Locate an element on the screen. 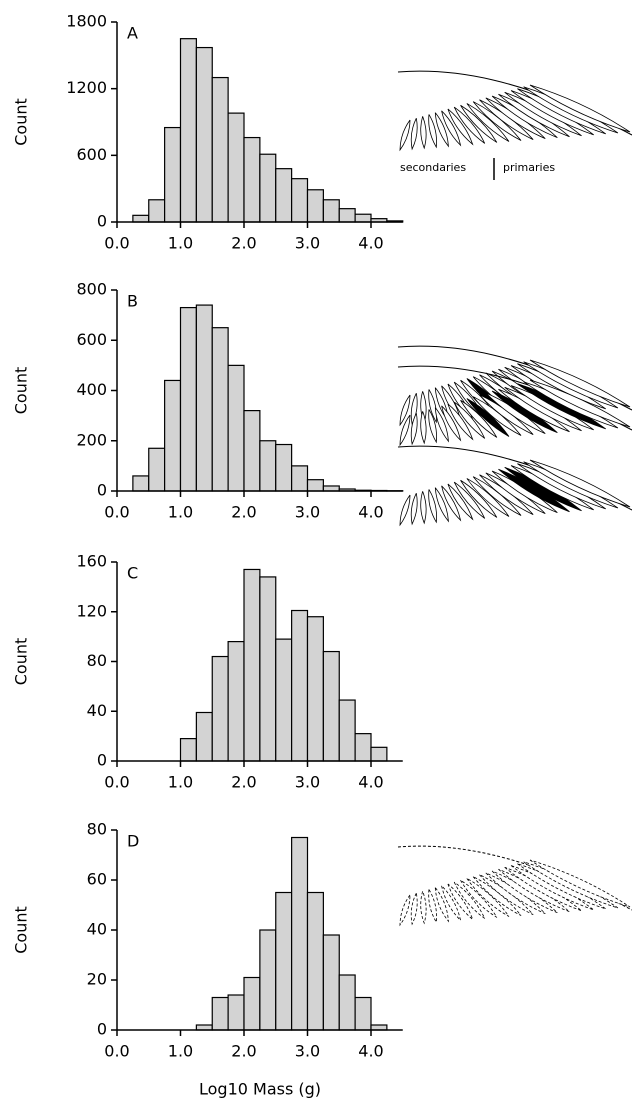  wing-illustration is located at coordinates (514, 886).